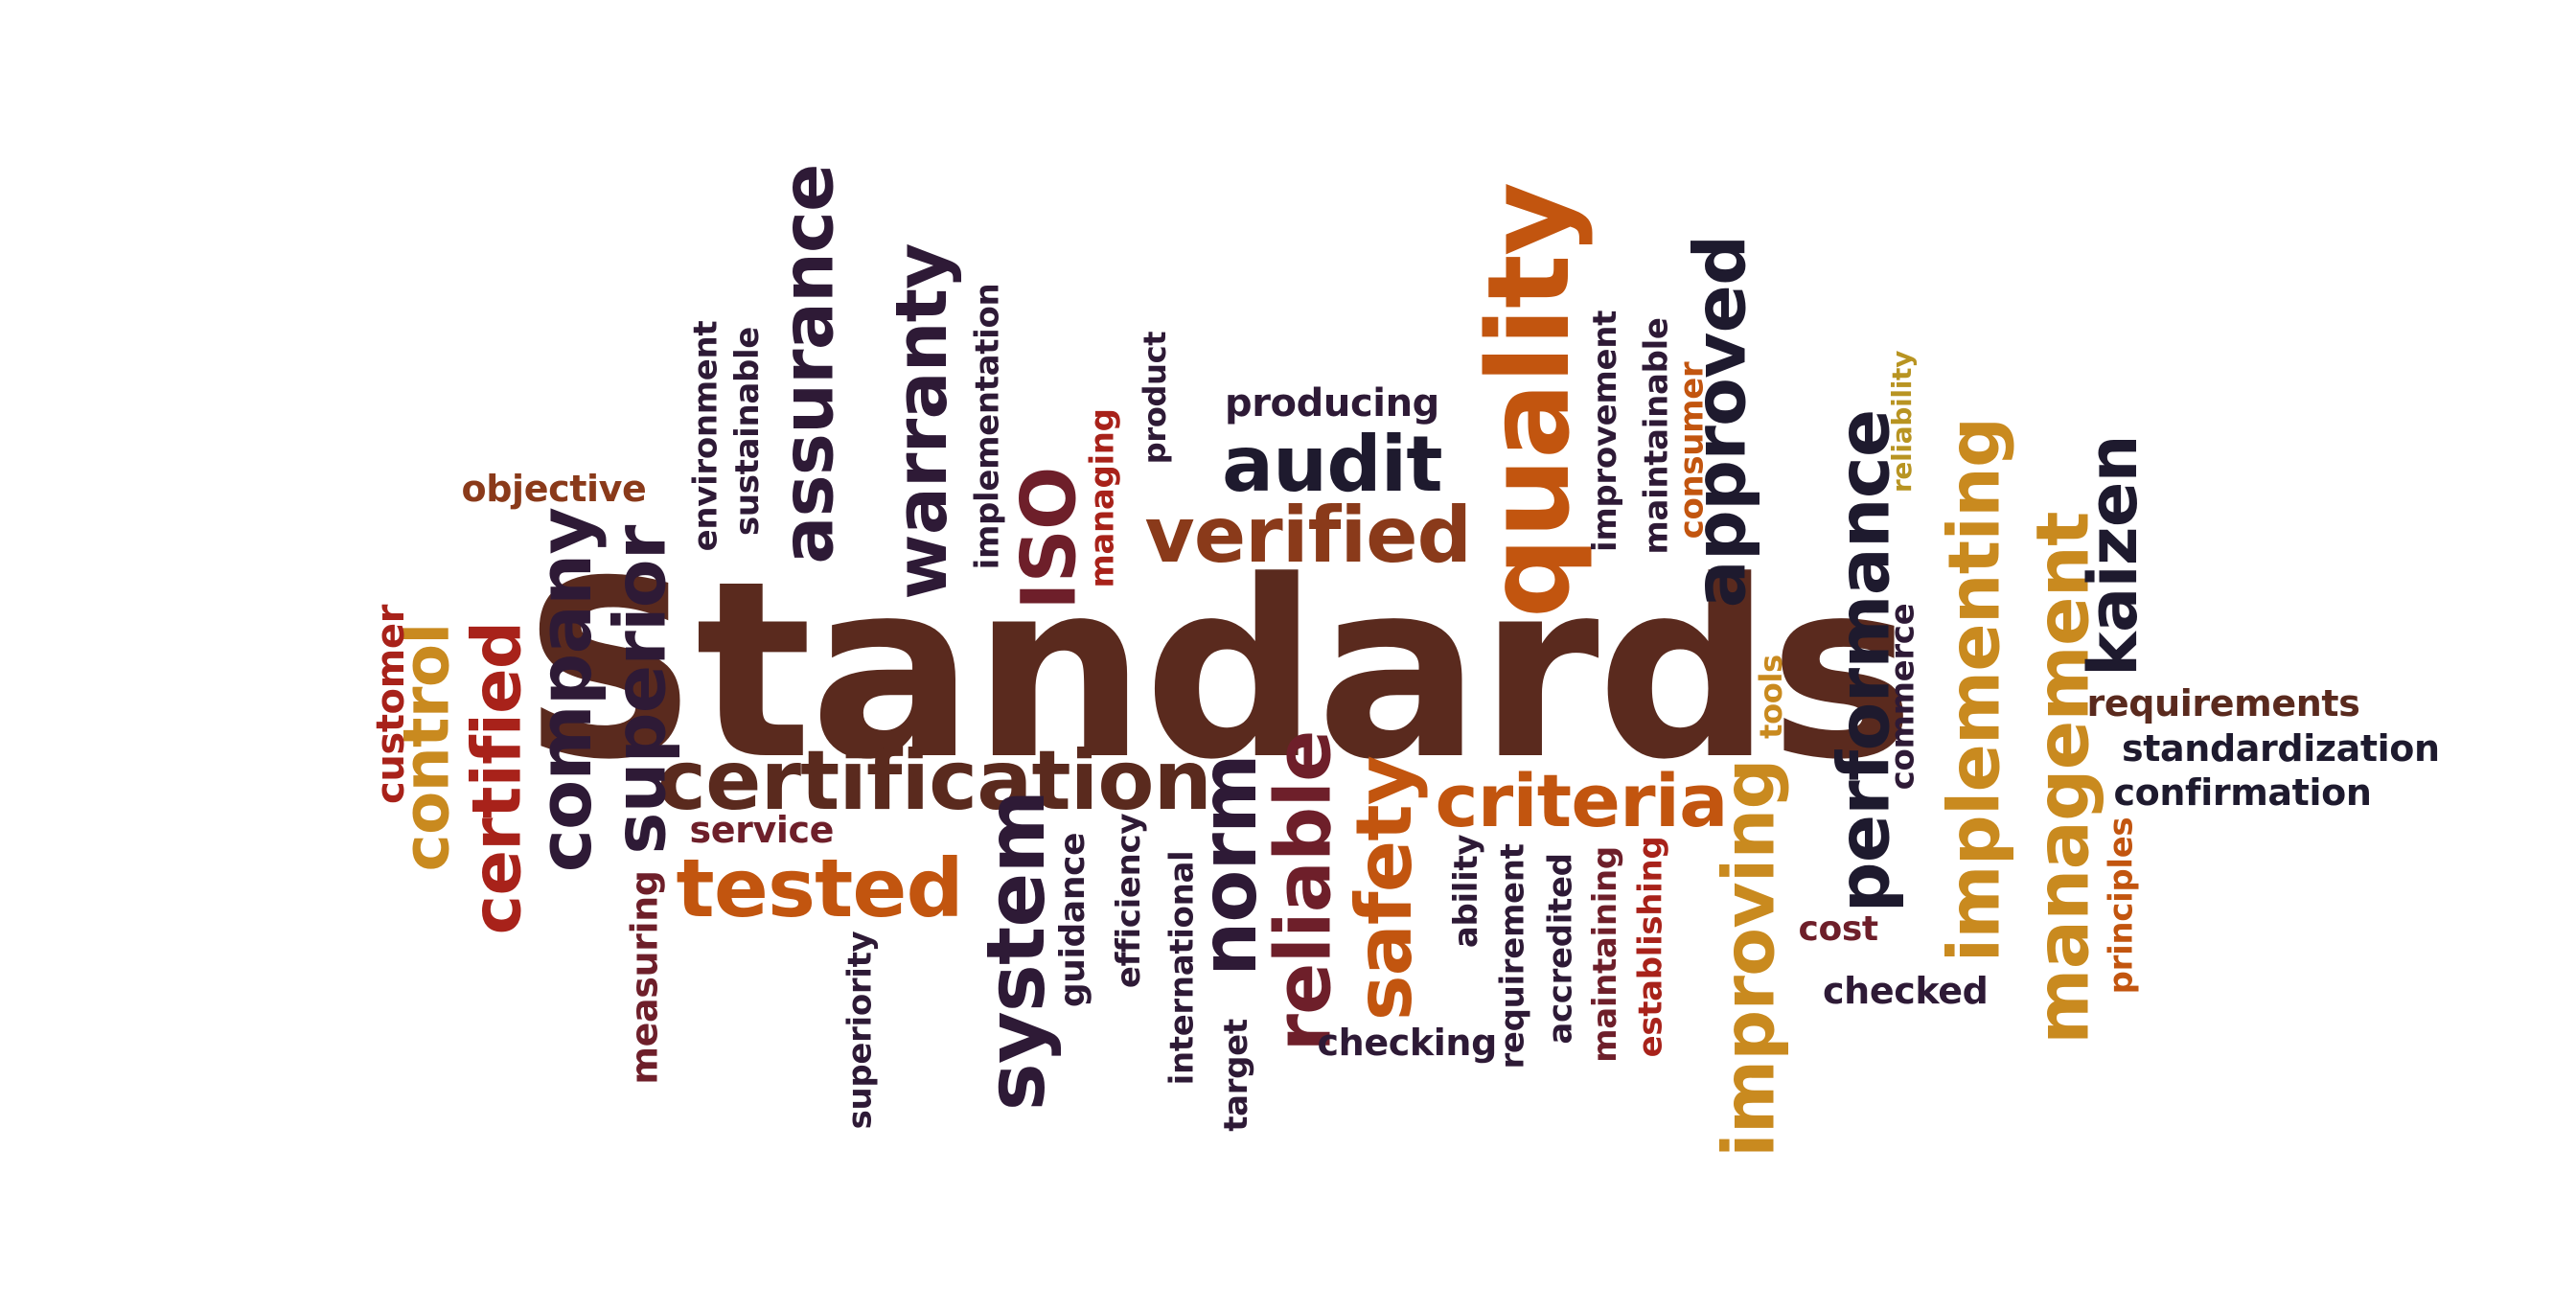 The image size is (2576, 1311). I want to click on word-superior: superior, so click(640, 690).